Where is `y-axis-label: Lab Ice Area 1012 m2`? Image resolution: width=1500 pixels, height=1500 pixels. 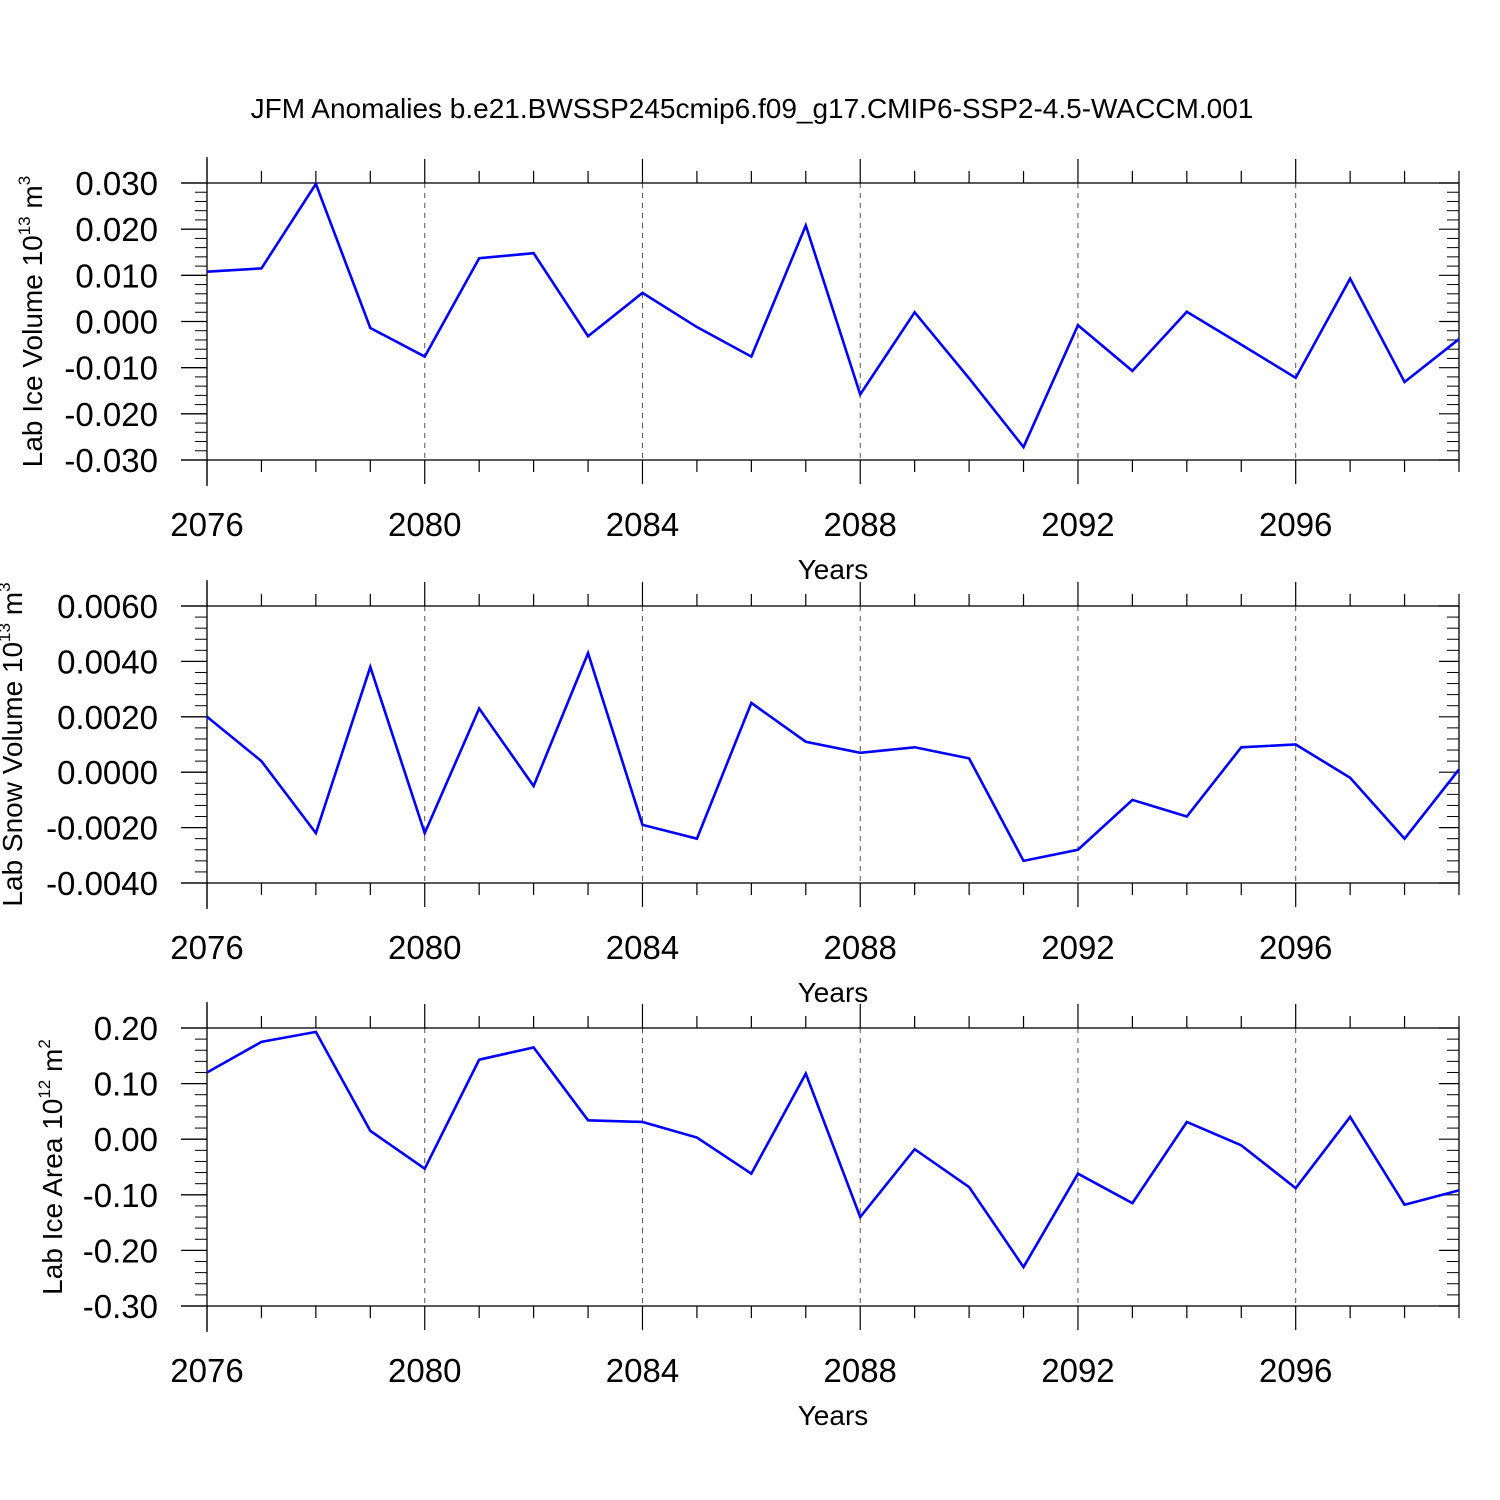 y-axis-label: Lab Ice Area 1012 m2 is located at coordinates (51, 1167).